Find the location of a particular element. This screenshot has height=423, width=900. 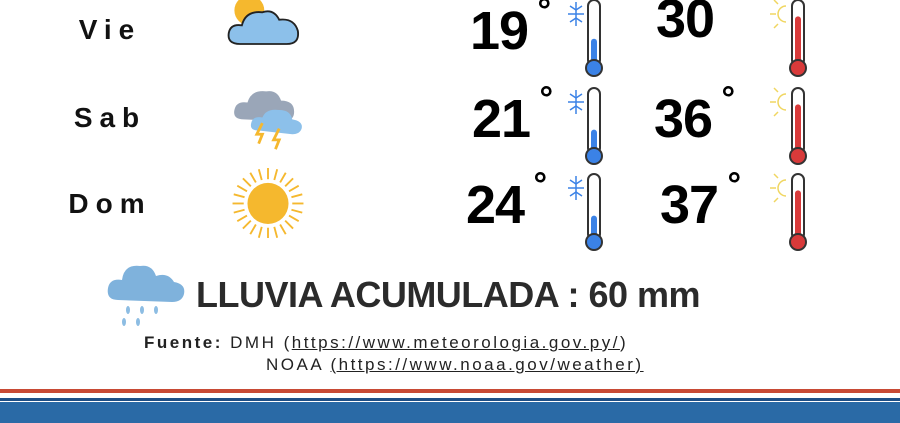

min-temp: 21 ° is located at coordinates (512, 115).